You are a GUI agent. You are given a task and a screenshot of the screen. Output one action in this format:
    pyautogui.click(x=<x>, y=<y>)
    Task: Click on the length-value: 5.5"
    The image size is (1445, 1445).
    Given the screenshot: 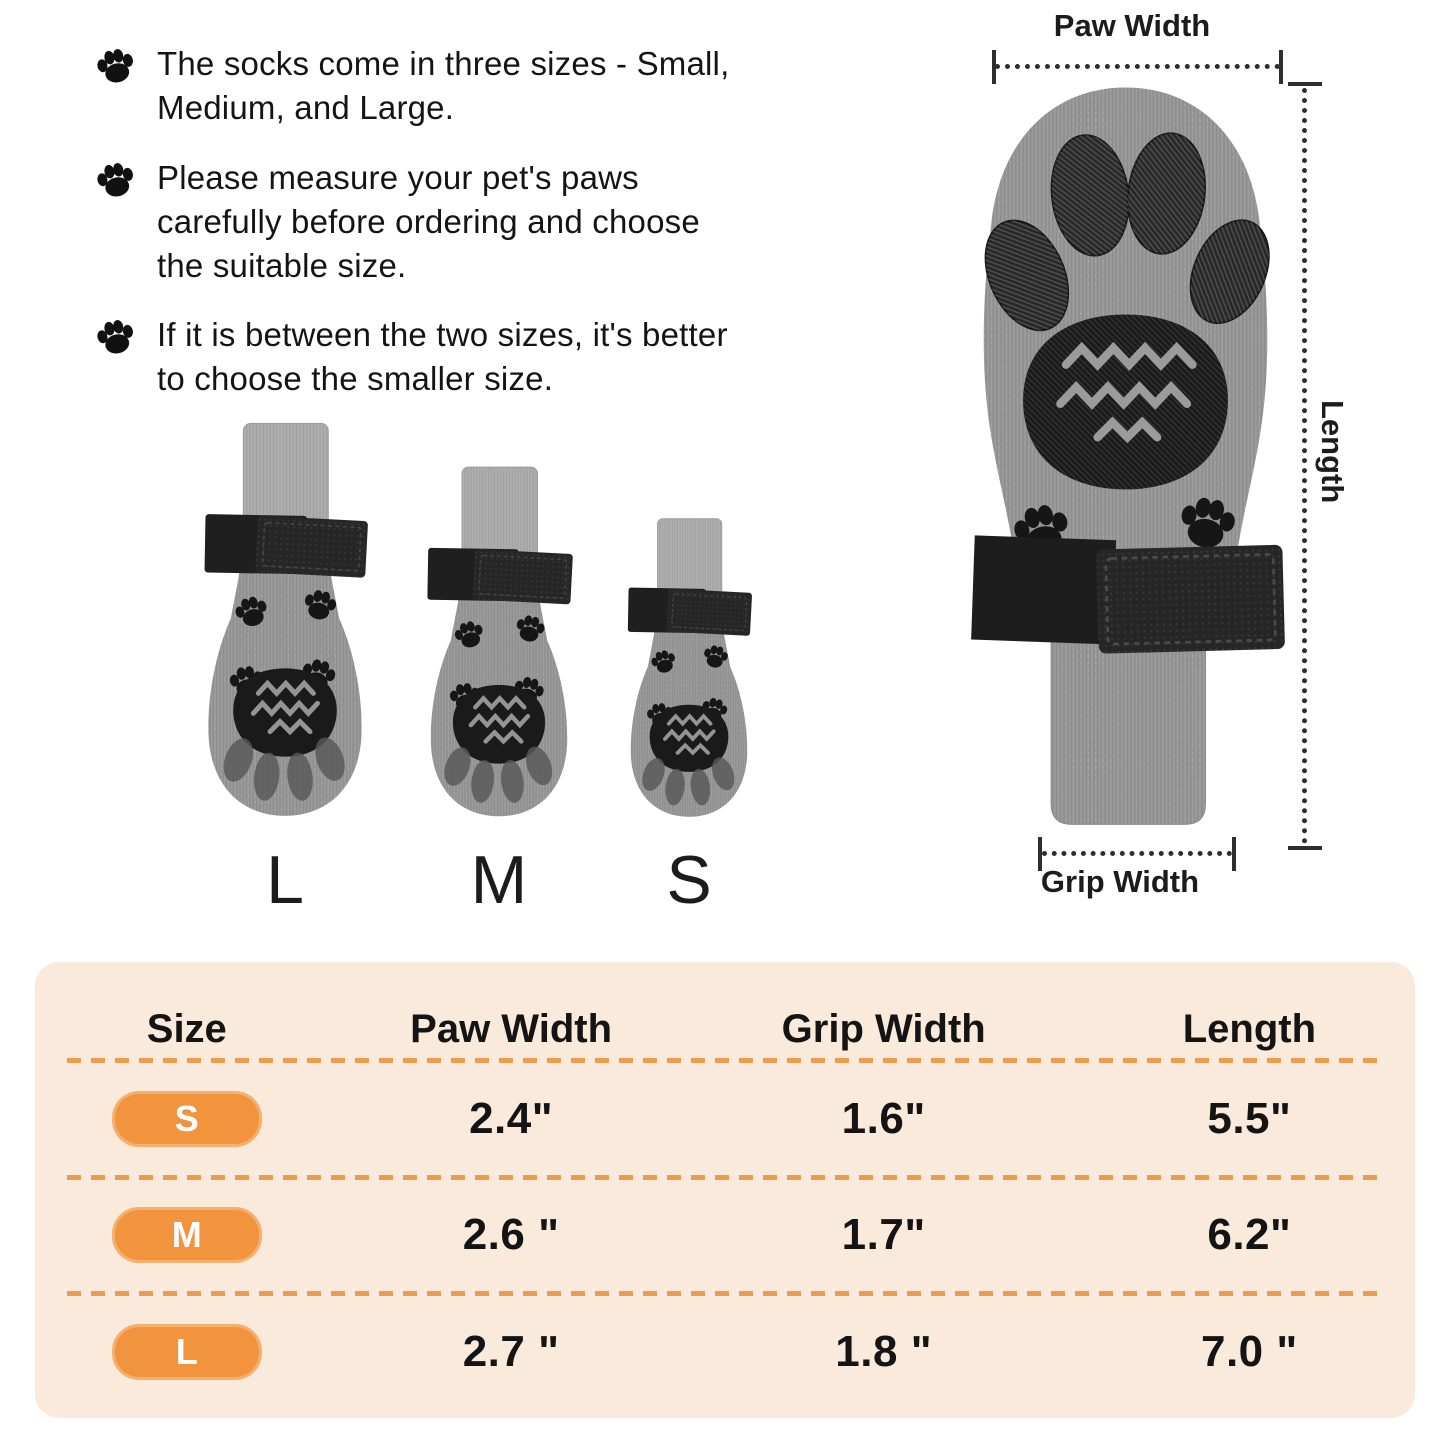 What is the action you would take?
    pyautogui.click(x=1249, y=1118)
    